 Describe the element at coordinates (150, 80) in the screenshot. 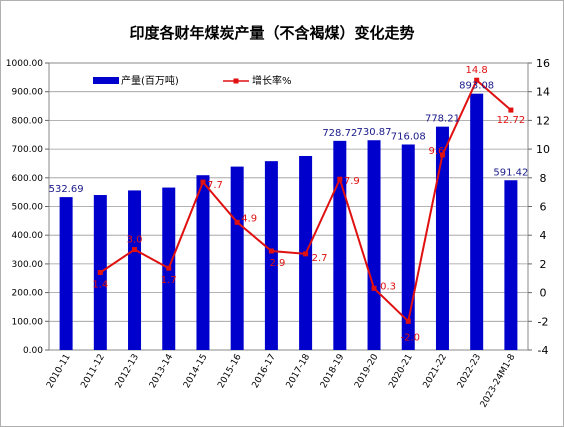

I see `legend-bar-label: 产量(百万吨)` at that location.